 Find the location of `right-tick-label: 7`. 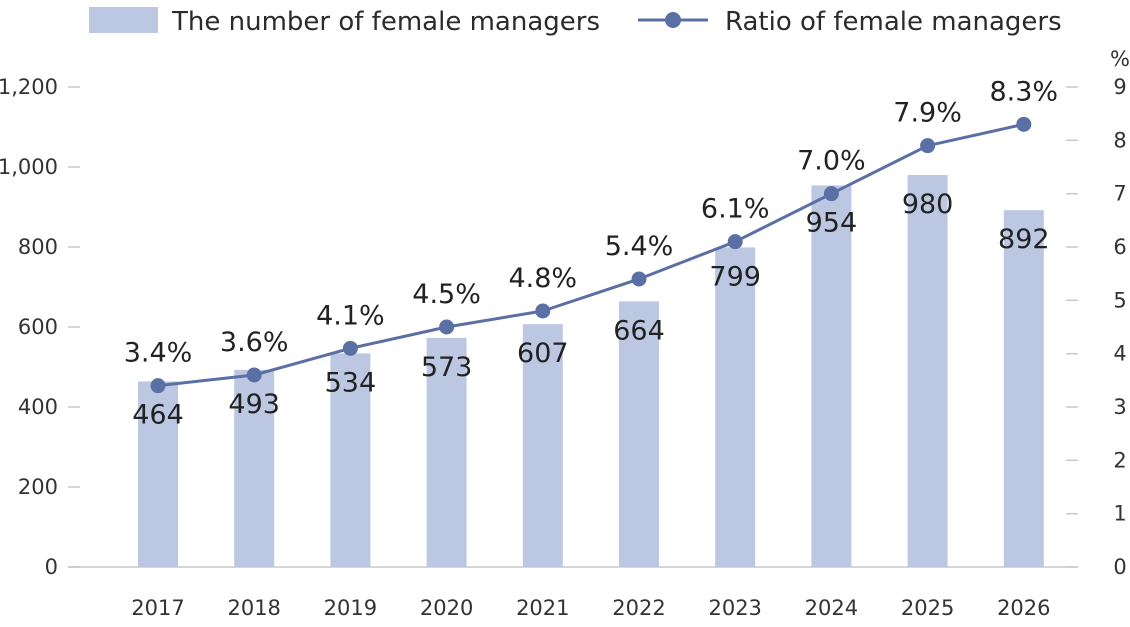

right-tick-label: 7 is located at coordinates (1119, 194).